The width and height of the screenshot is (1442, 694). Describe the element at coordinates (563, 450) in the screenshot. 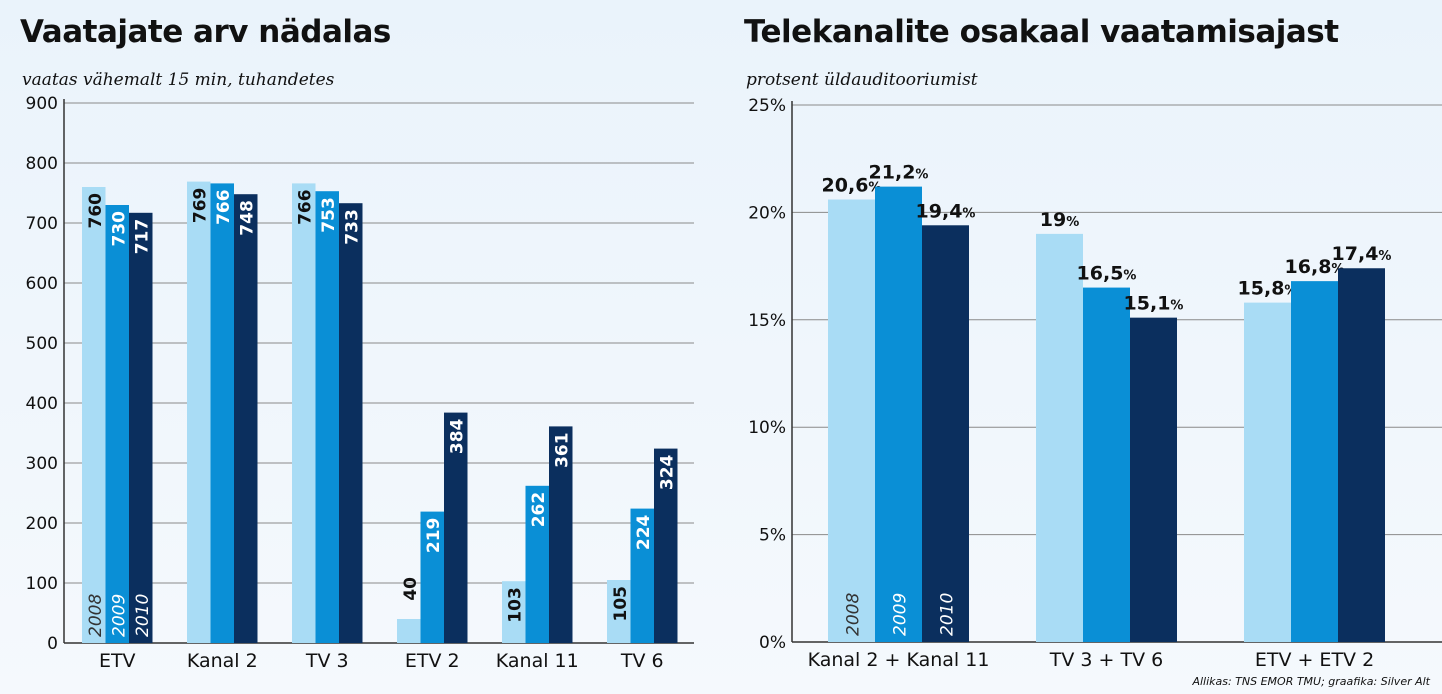

I see `data-label: 361` at that location.